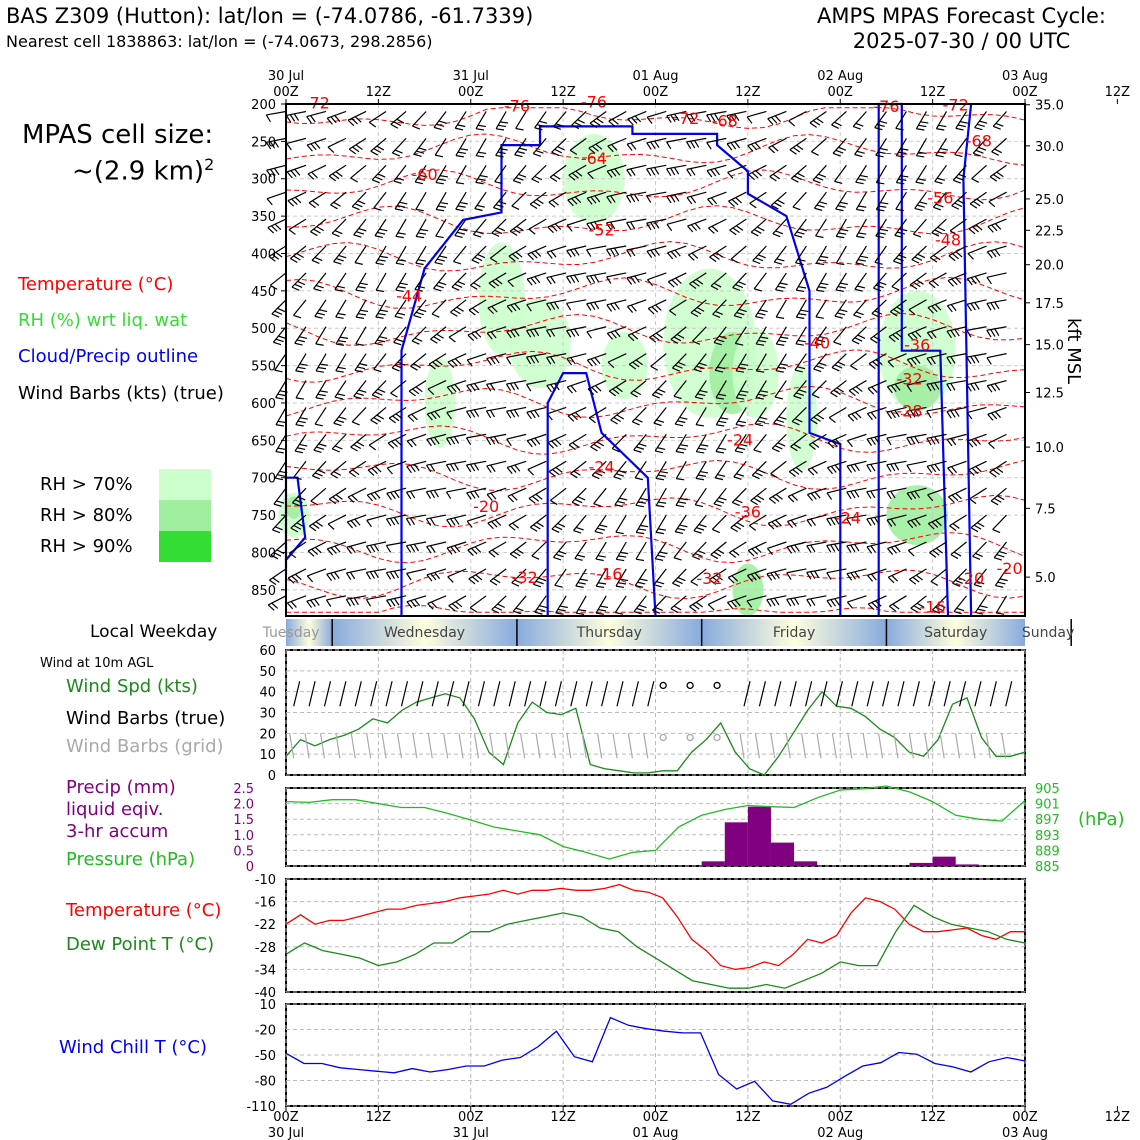 The width and height of the screenshot is (1140, 1140). Describe the element at coordinates (841, 92) in the screenshot. I see `time-tick-hour-top: 00Z` at that location.